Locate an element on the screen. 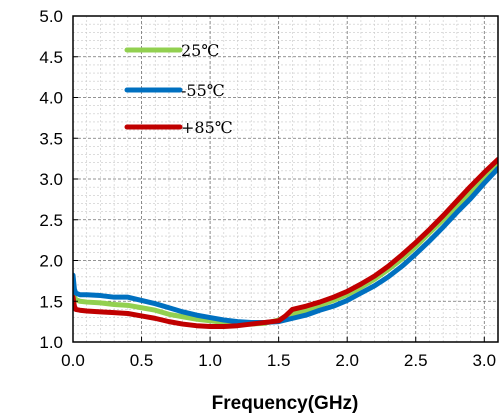  y-tick-label: 3.0 is located at coordinates (51, 179).